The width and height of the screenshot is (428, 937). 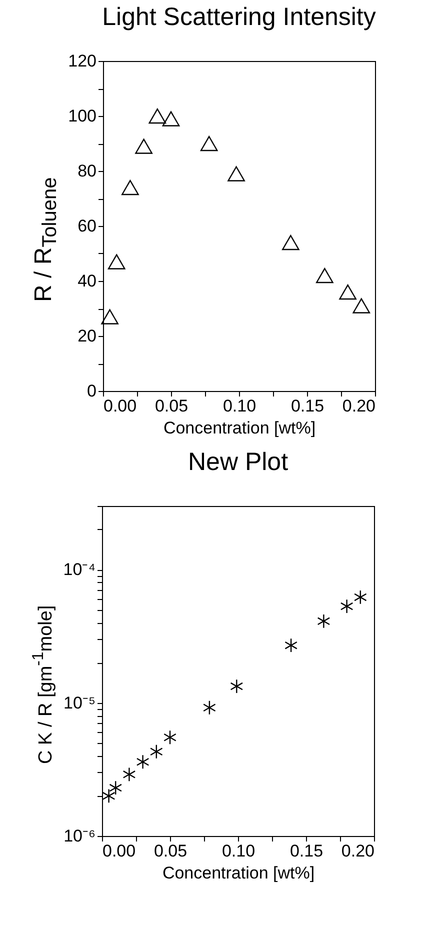 I want to click on y-tick-label: 100, so click(x=82, y=116).